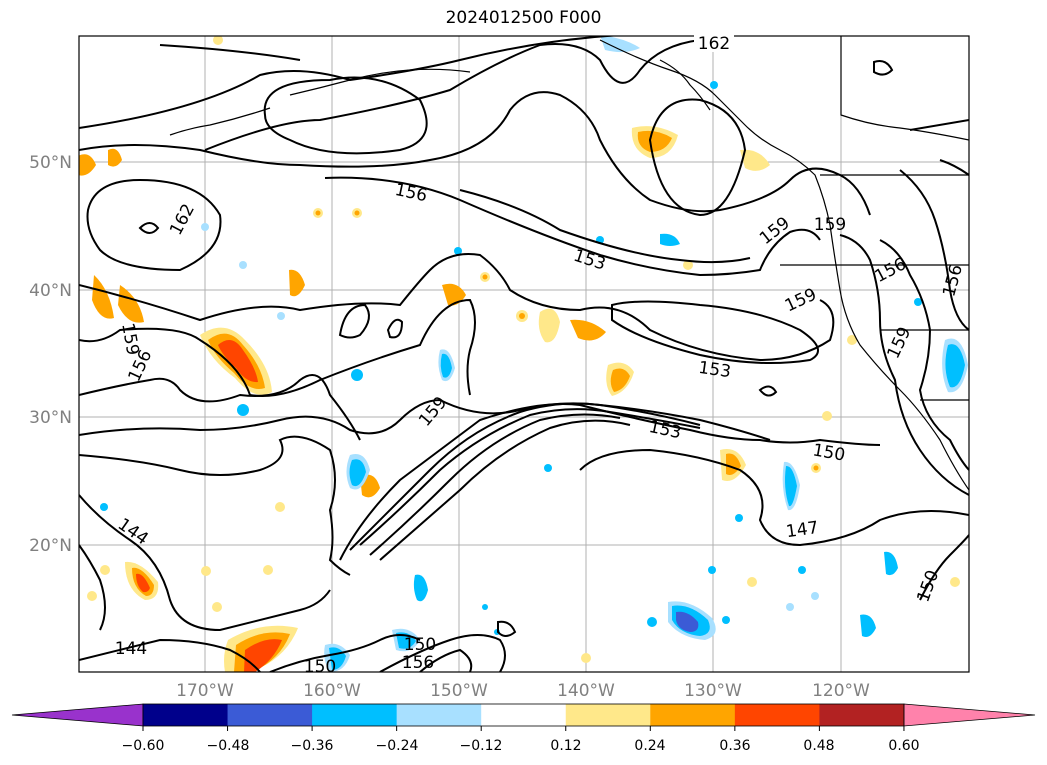 Image resolution: width=1047 pixels, height=765 pixels. What do you see at coordinates (418, 663) in the screenshot?
I see `contour-label: 156` at bounding box center [418, 663].